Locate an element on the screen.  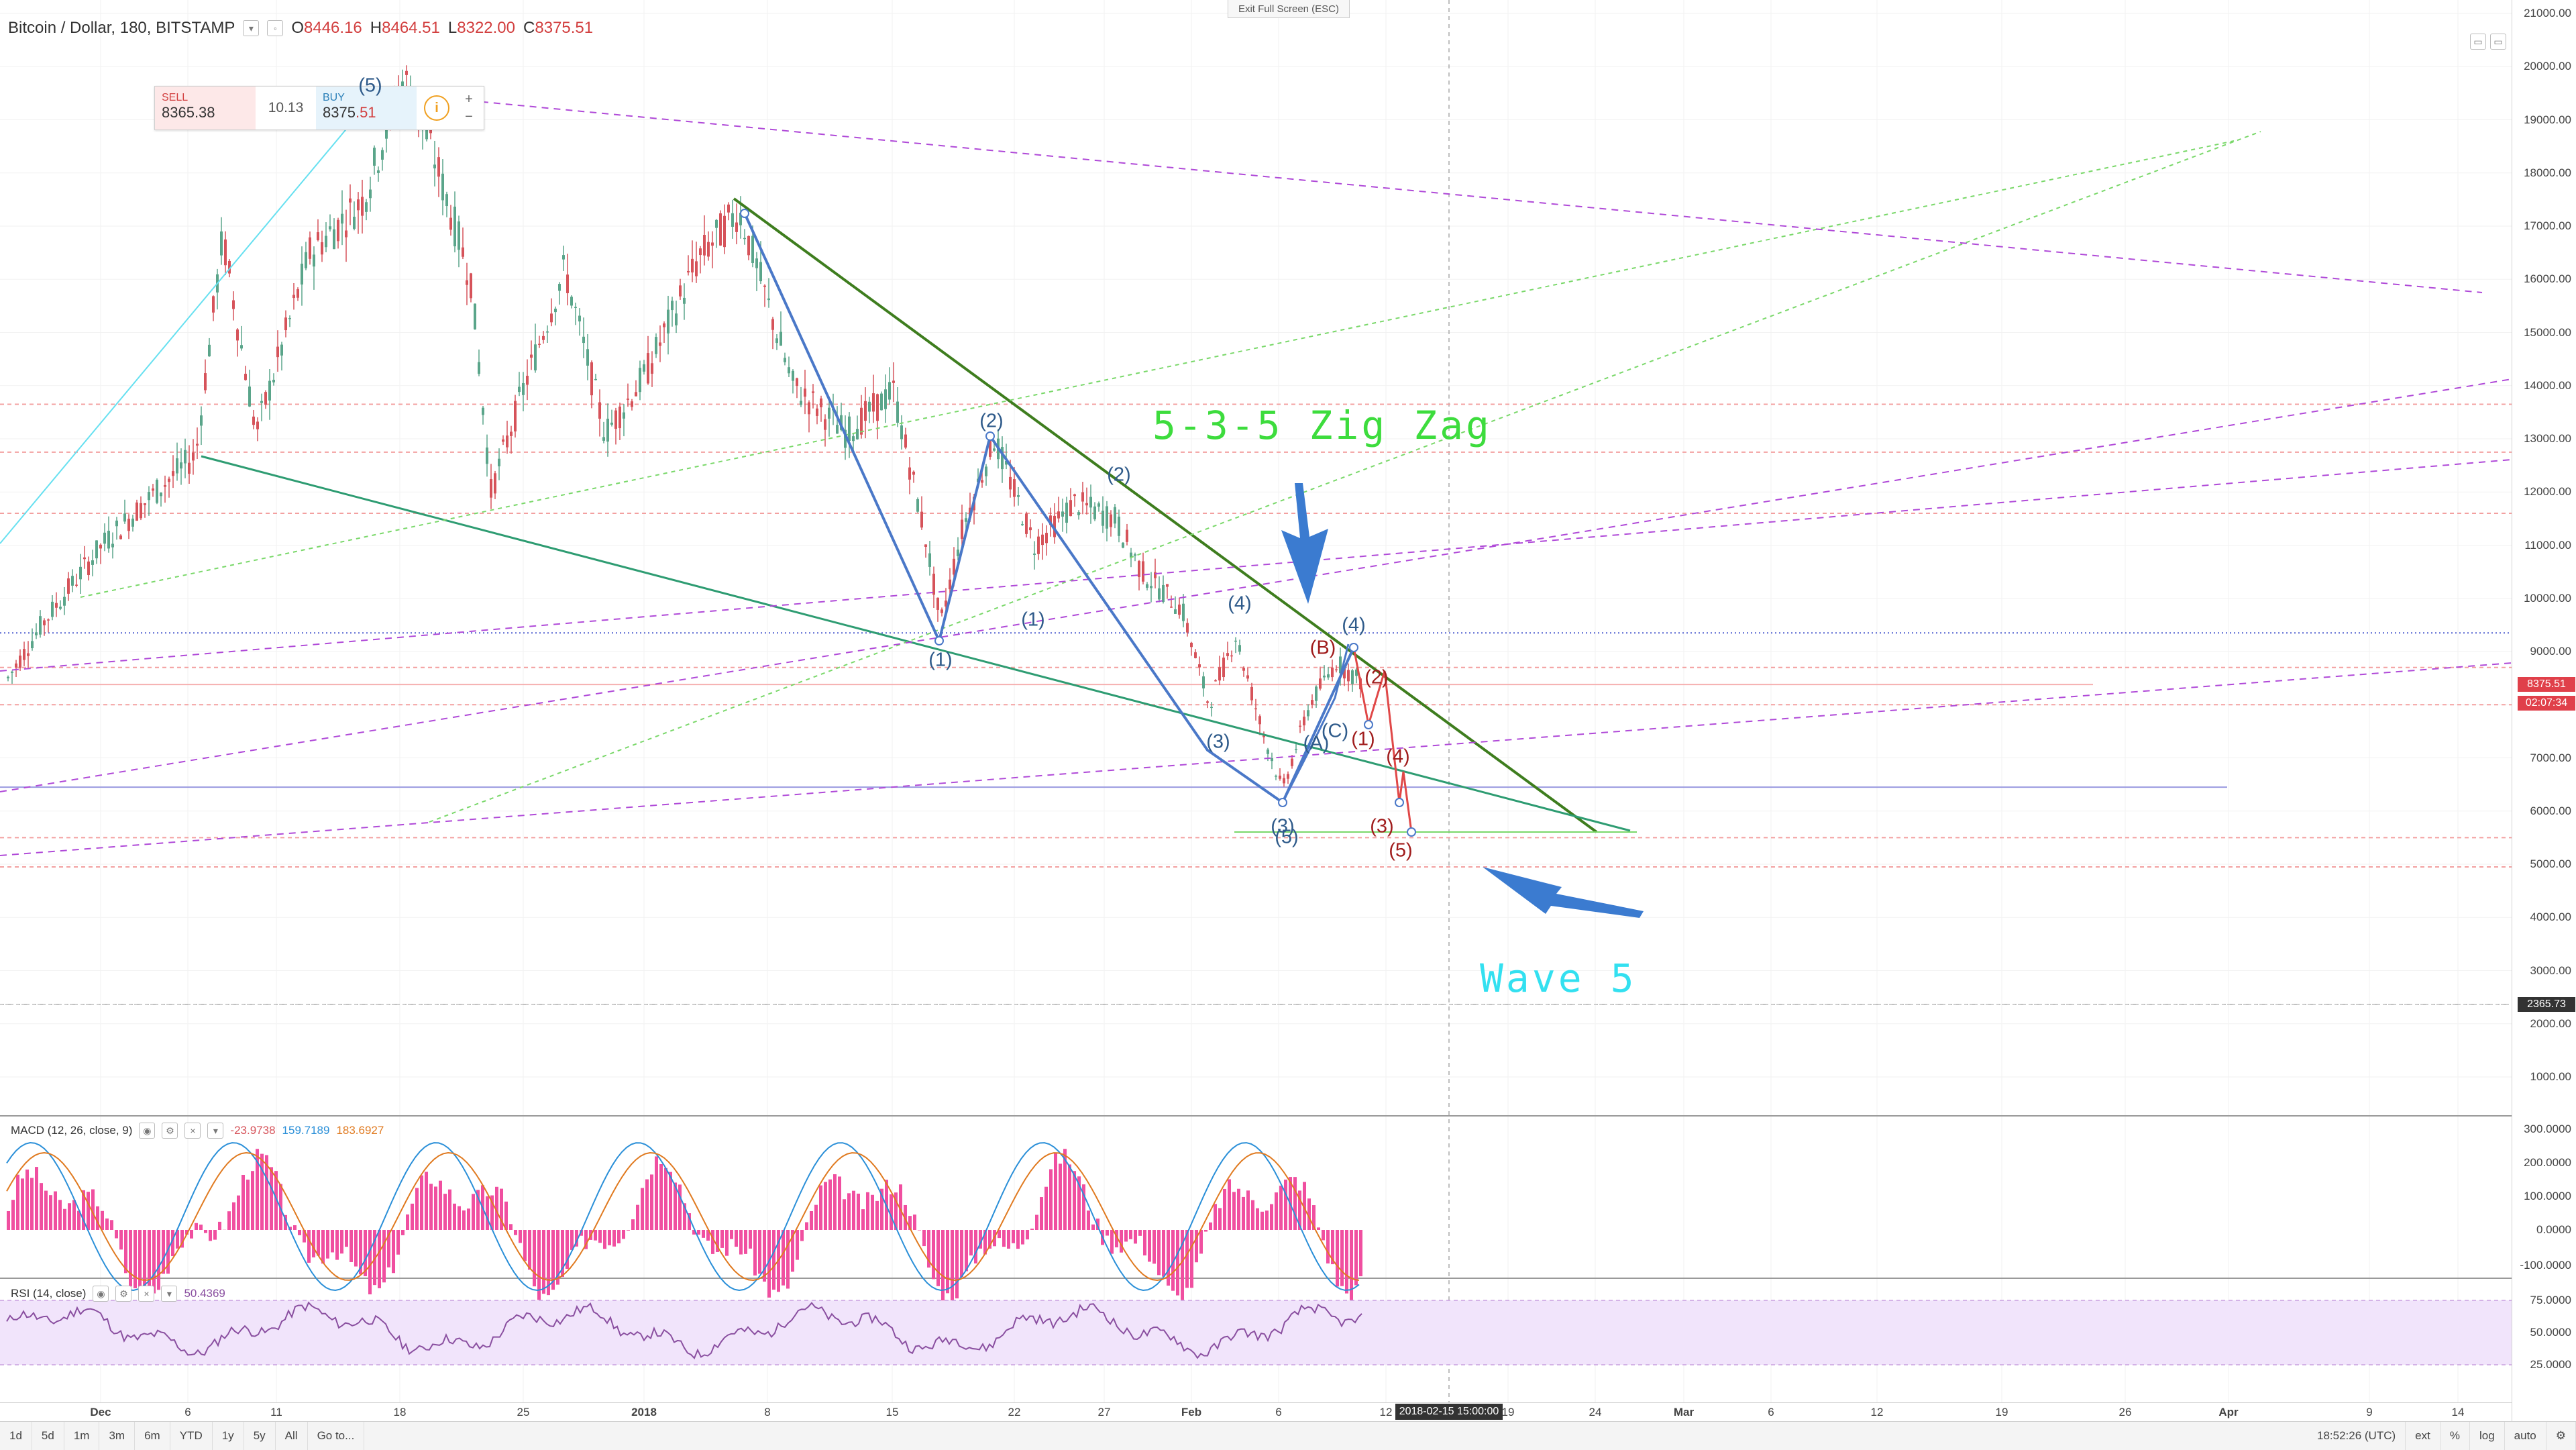
info-icon: i is located at coordinates (436, 108).